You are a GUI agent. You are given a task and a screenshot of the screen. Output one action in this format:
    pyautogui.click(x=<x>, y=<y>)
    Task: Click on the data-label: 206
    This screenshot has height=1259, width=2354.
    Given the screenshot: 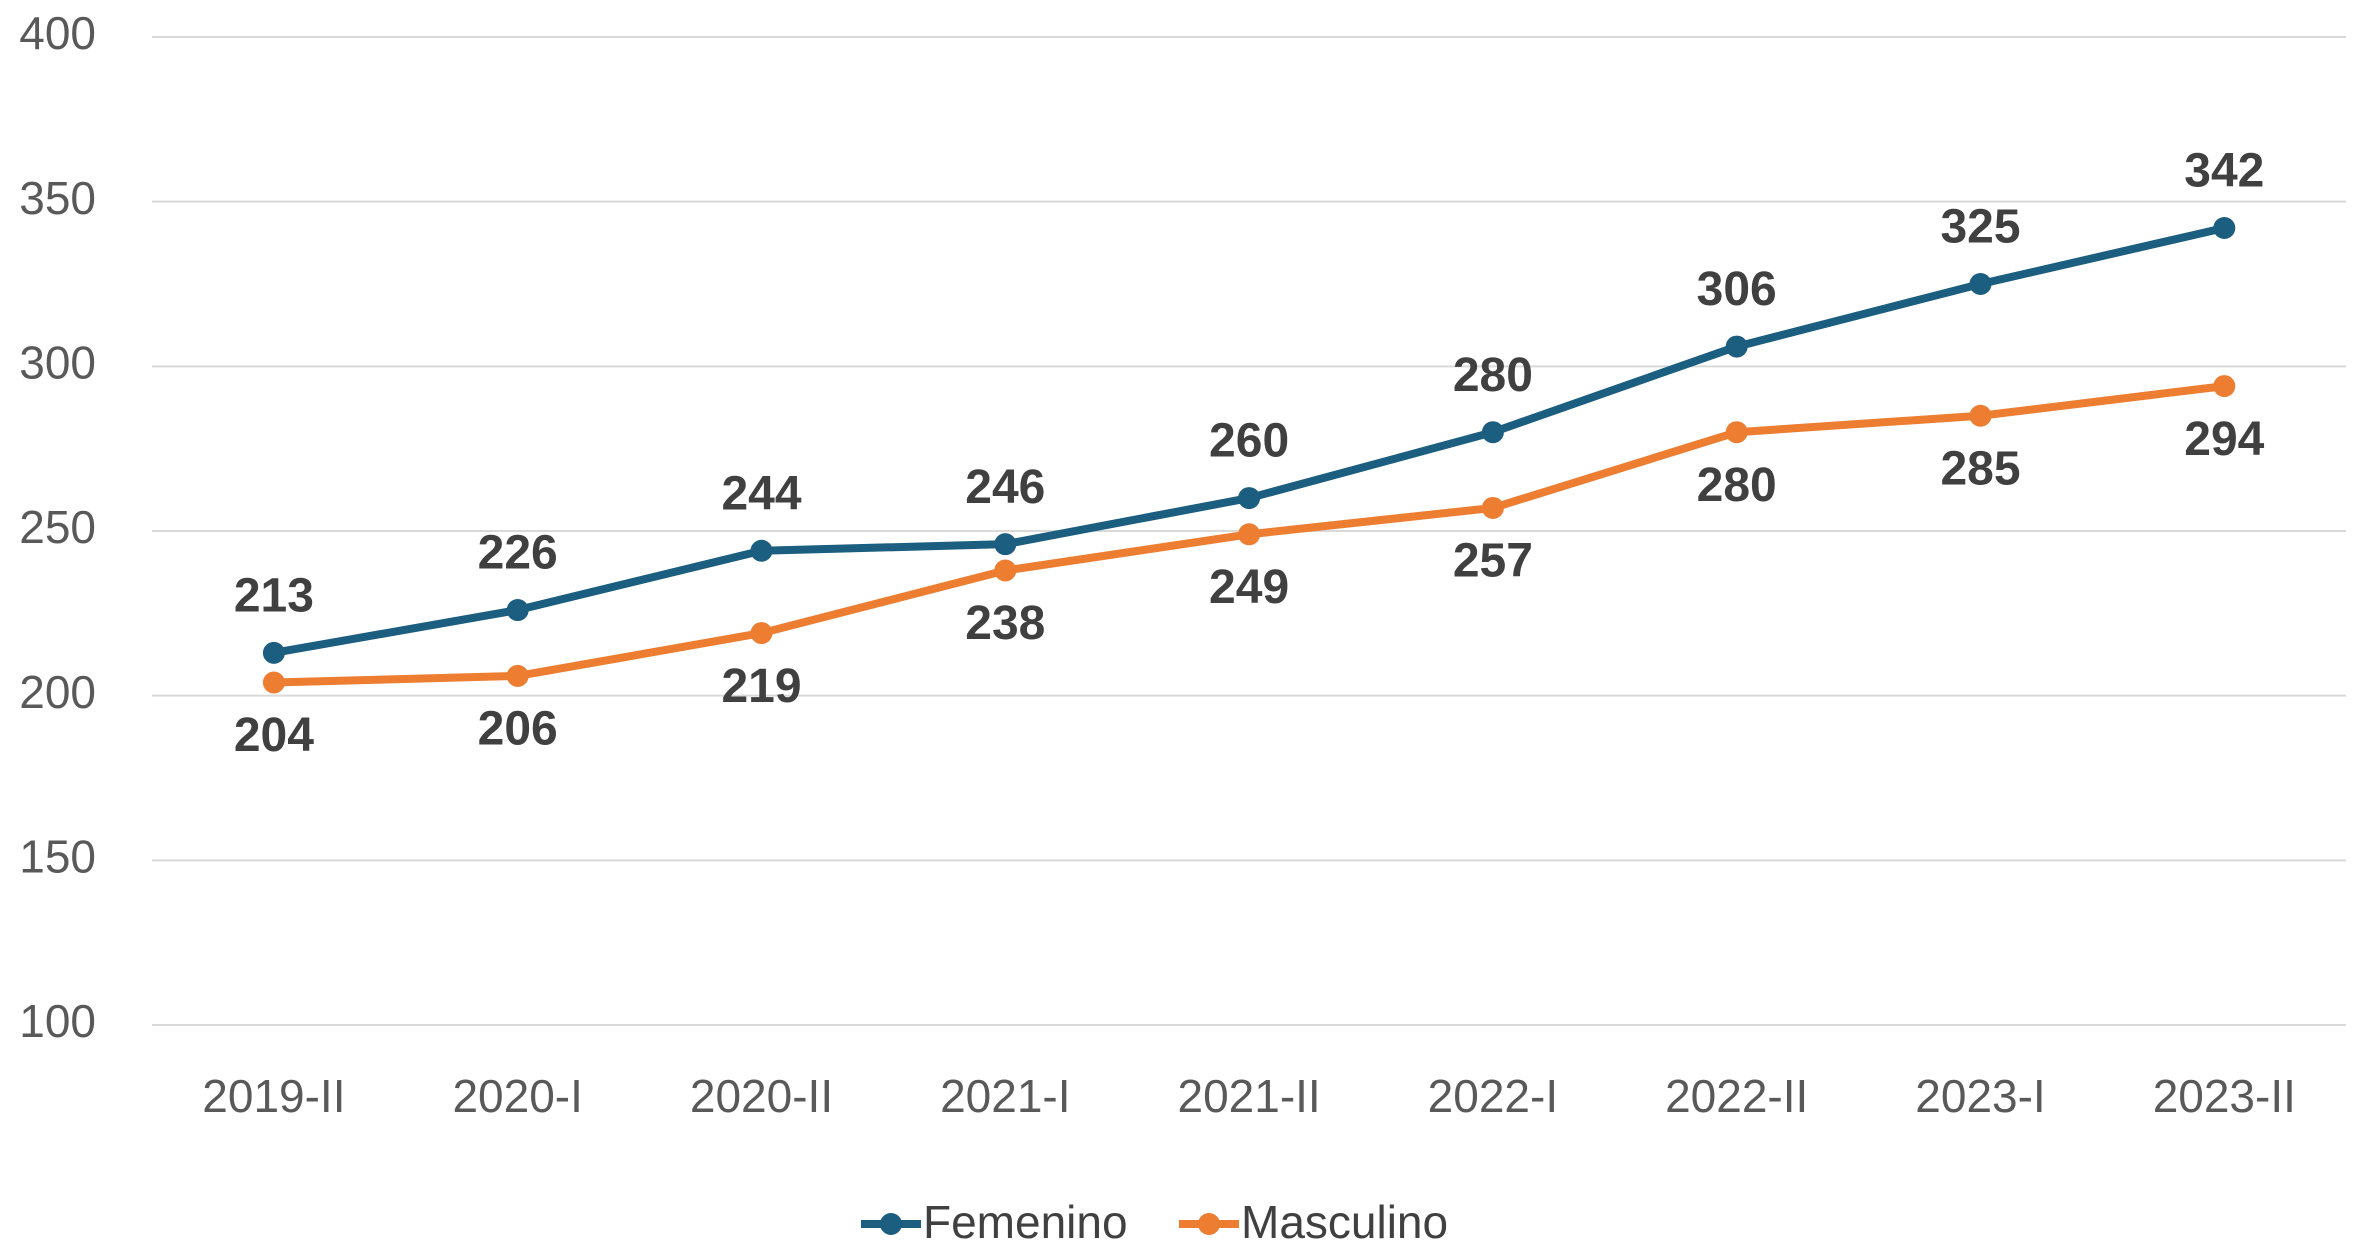 What is the action you would take?
    pyautogui.click(x=518, y=729)
    